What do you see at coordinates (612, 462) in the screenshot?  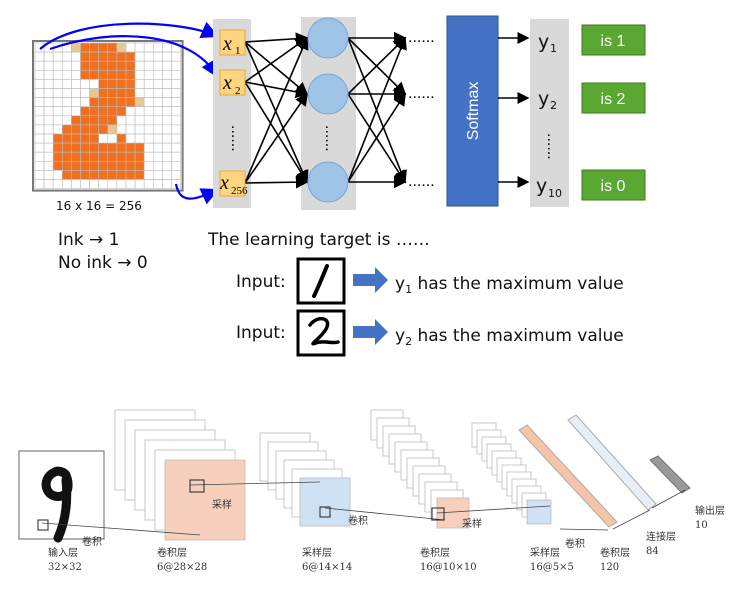 I see `fc84-layer` at bounding box center [612, 462].